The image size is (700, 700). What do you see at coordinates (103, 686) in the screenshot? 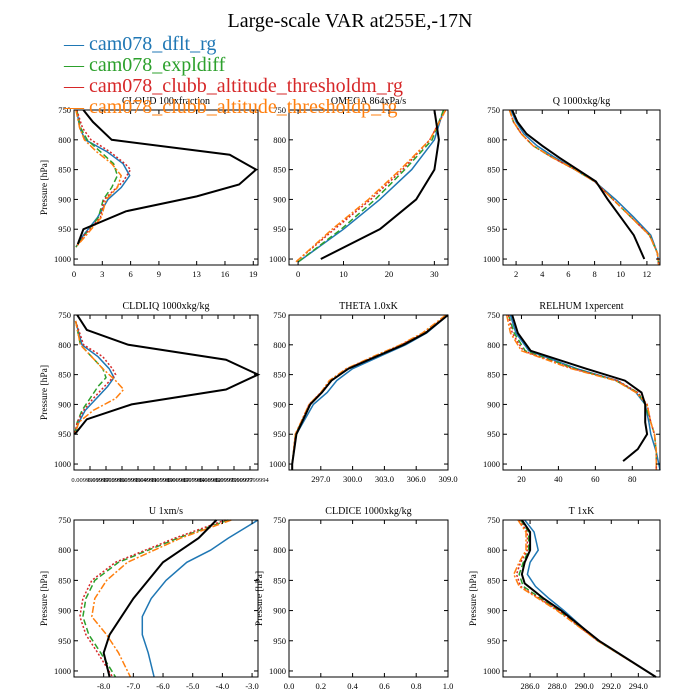
I see `x-tick-label: -8.0` at bounding box center [103, 686].